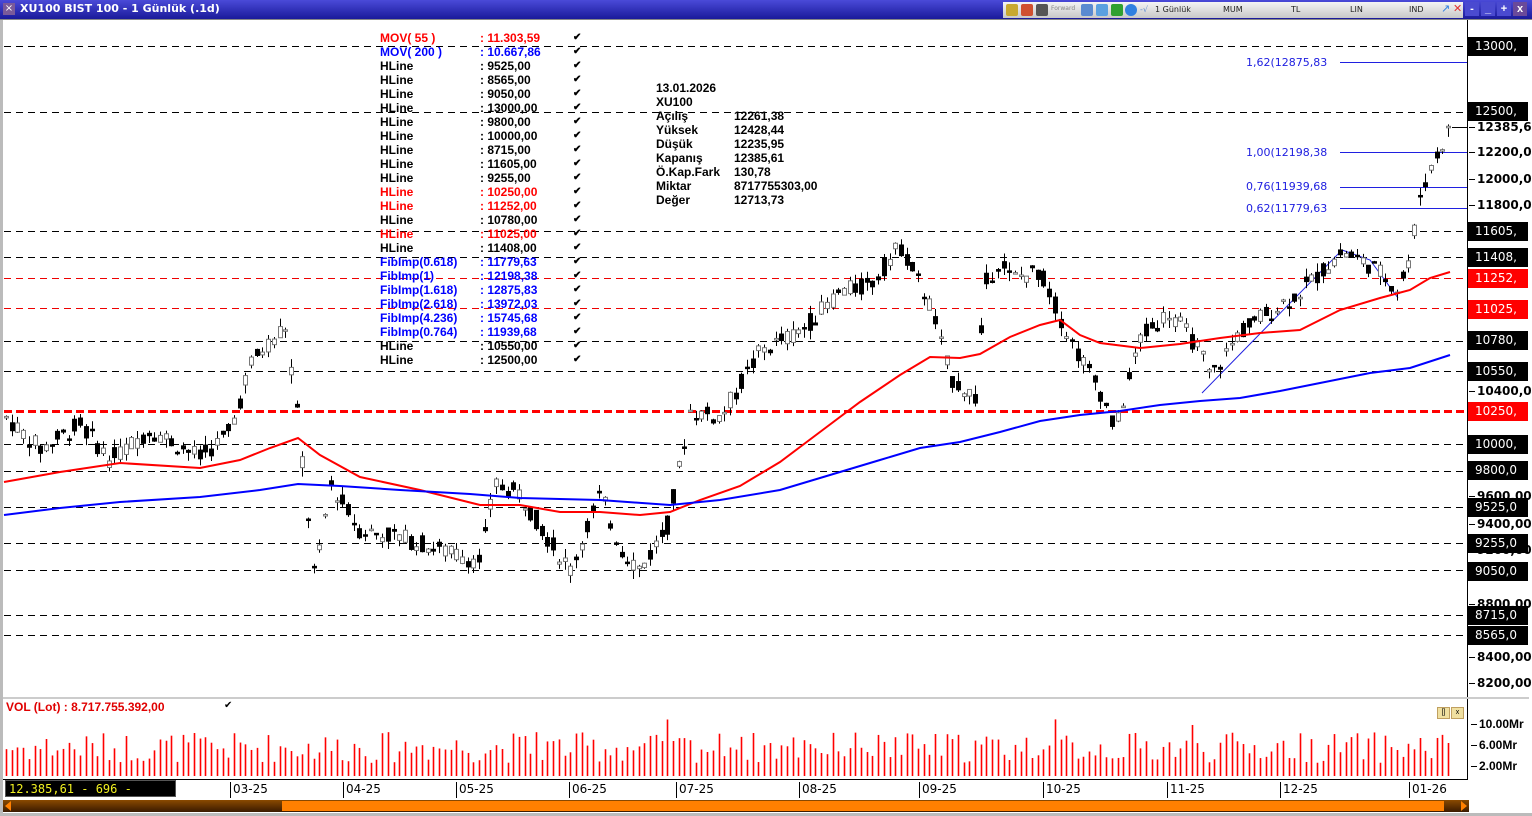 The image size is (1532, 816). What do you see at coordinates (1498, 411) in the screenshot?
I see `hline-price-tag: 10250,` at bounding box center [1498, 411].